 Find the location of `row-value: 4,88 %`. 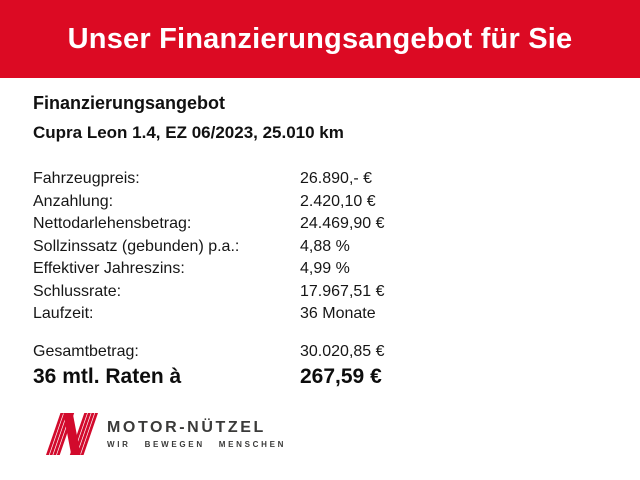

row-value: 4,88 % is located at coordinates (325, 246).